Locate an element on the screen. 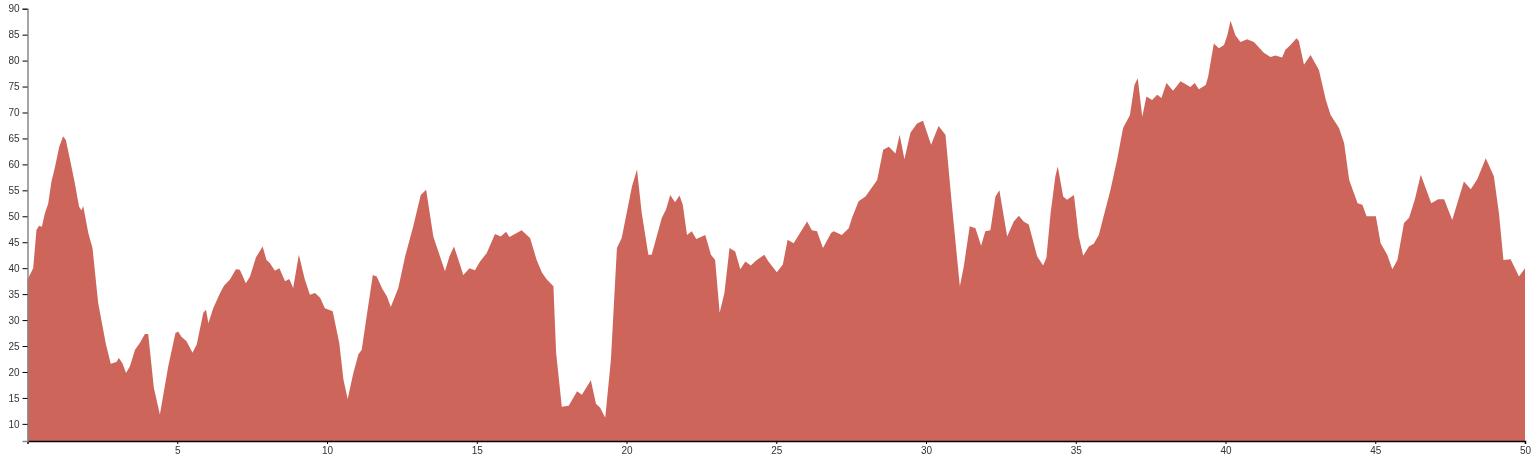 The width and height of the screenshot is (1532, 459). y-tick-label: 40 is located at coordinates (14, 268).